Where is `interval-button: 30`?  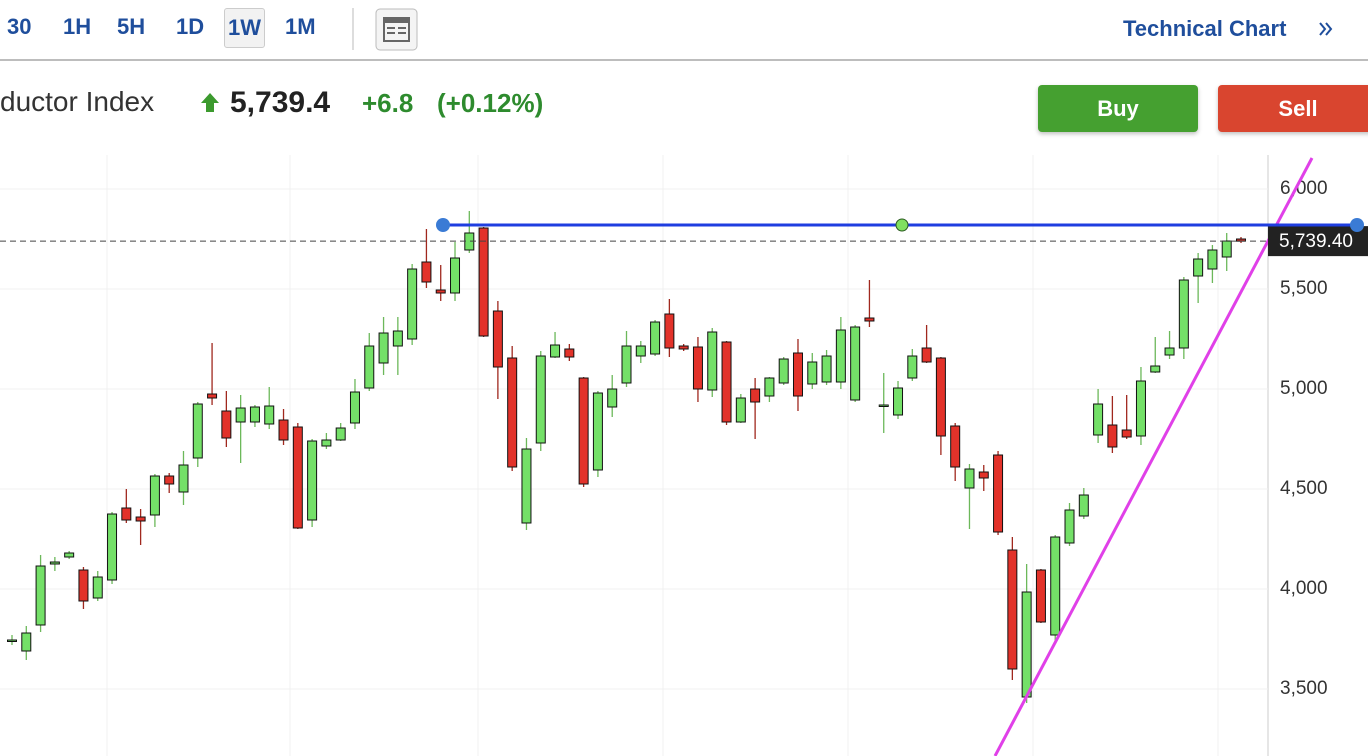 interval-button: 30 is located at coordinates (19, 26).